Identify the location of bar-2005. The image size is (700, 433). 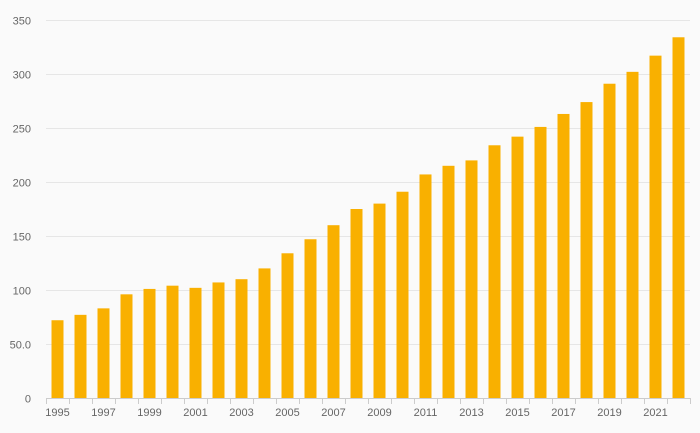
(287, 325).